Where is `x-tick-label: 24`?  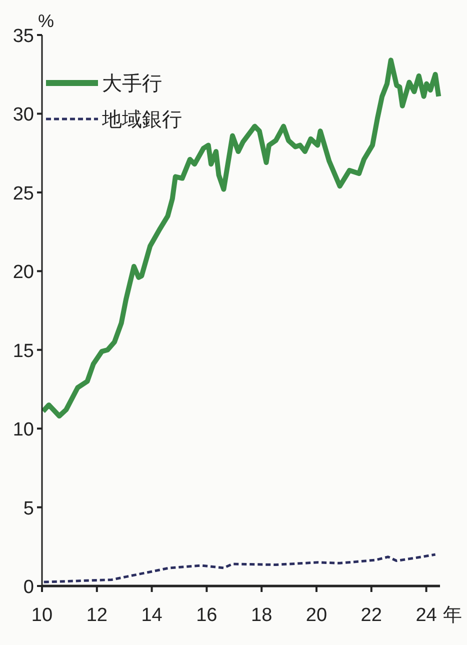
x-tick-label: 24 is located at coordinates (427, 615).